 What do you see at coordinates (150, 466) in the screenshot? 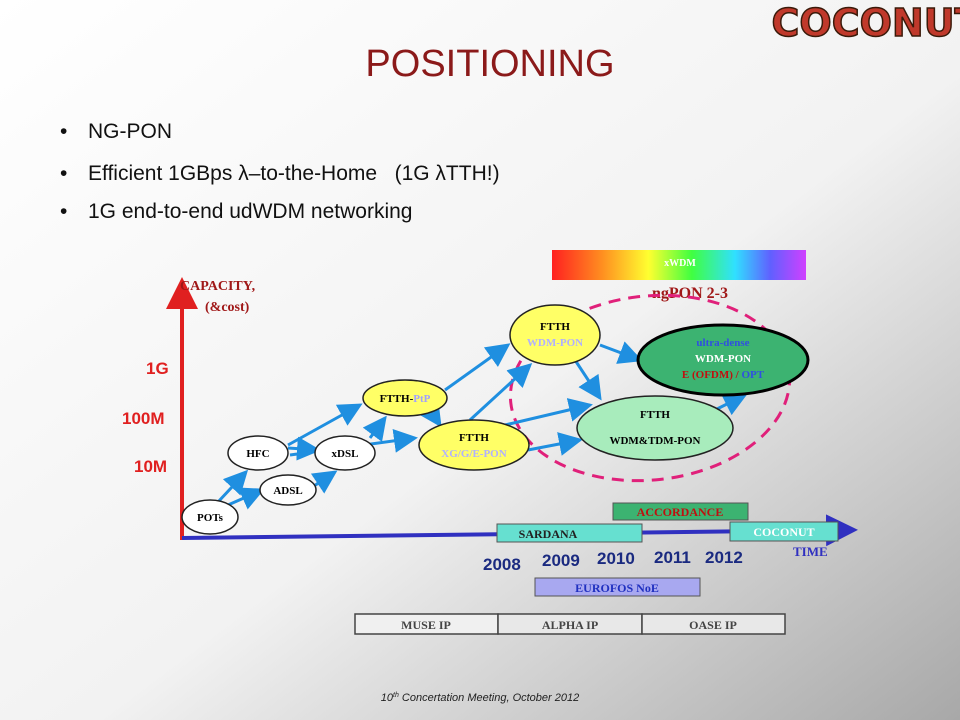
I see `level-label: 10M` at bounding box center [150, 466].